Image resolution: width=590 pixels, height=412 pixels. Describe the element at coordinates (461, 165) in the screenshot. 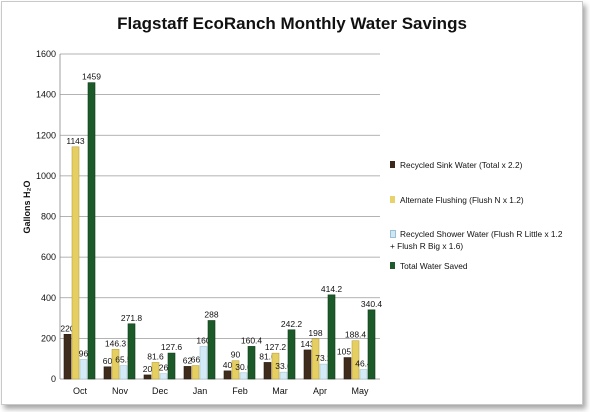

I see `legend-label-sink: Recycled Sink Water (Total x 2.2)` at that location.